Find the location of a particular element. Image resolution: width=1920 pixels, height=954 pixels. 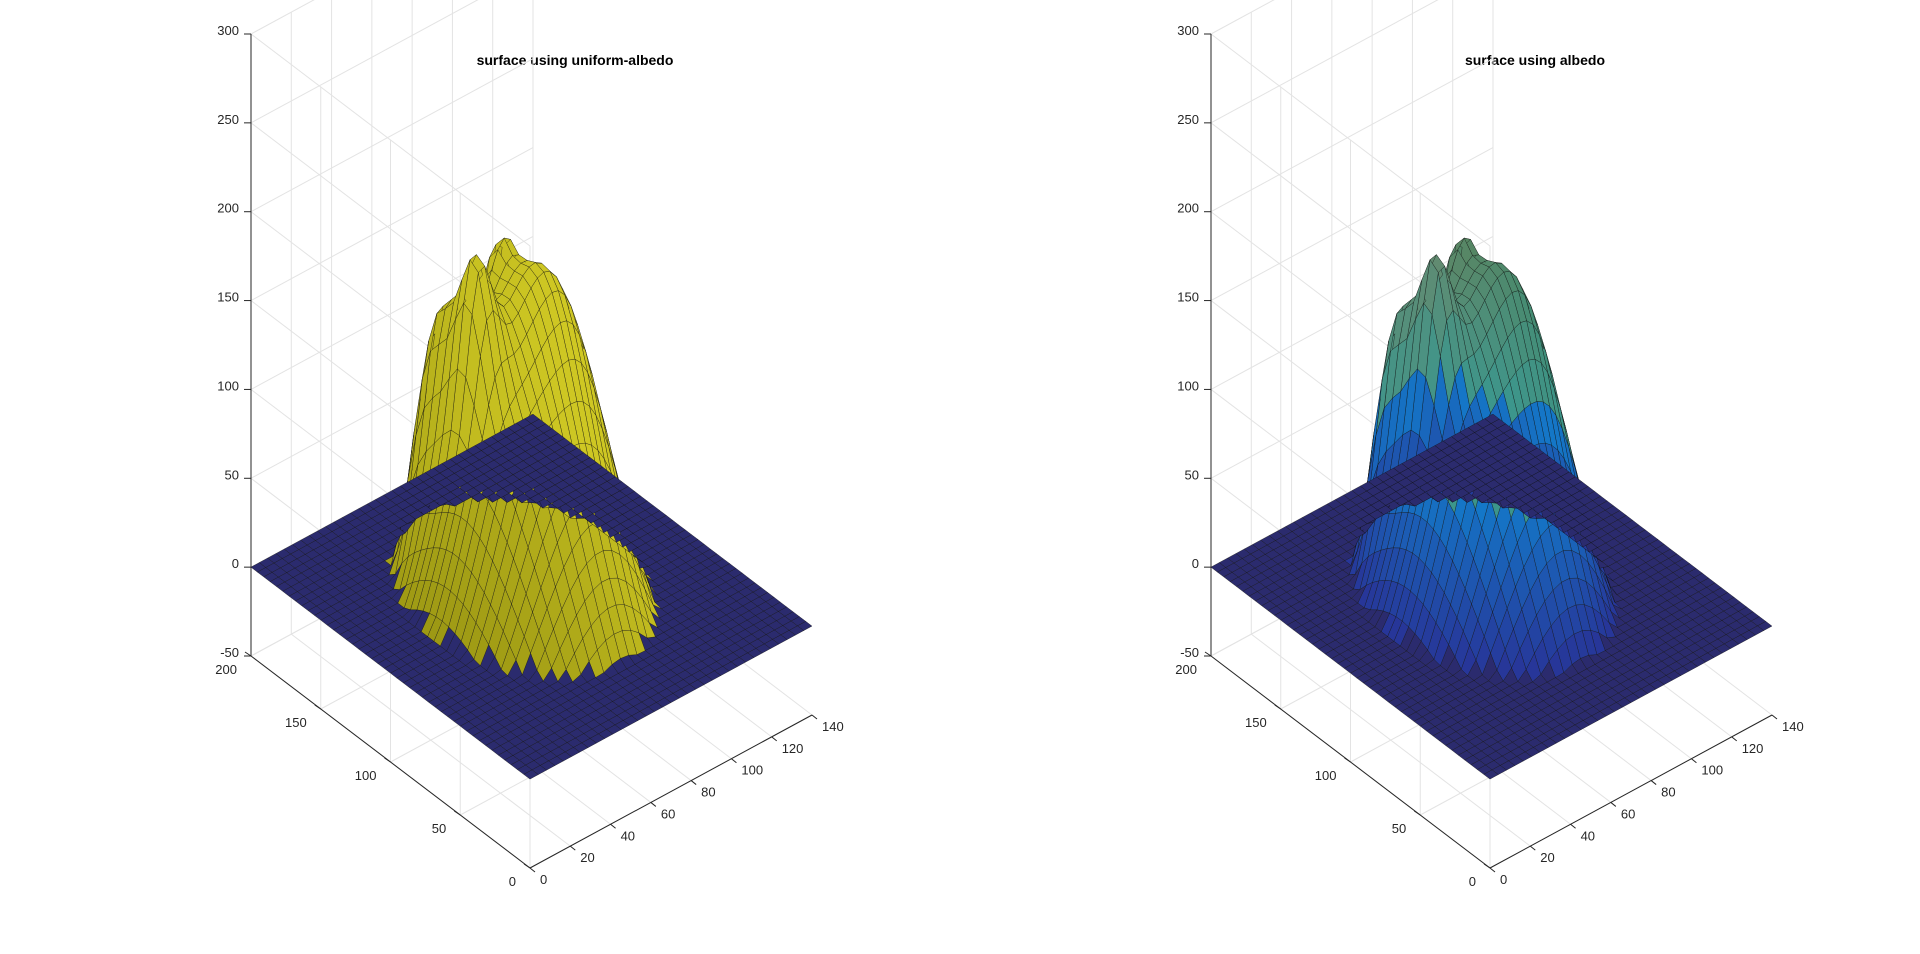

chart-title: surface using albedo is located at coordinates (1535, 60).